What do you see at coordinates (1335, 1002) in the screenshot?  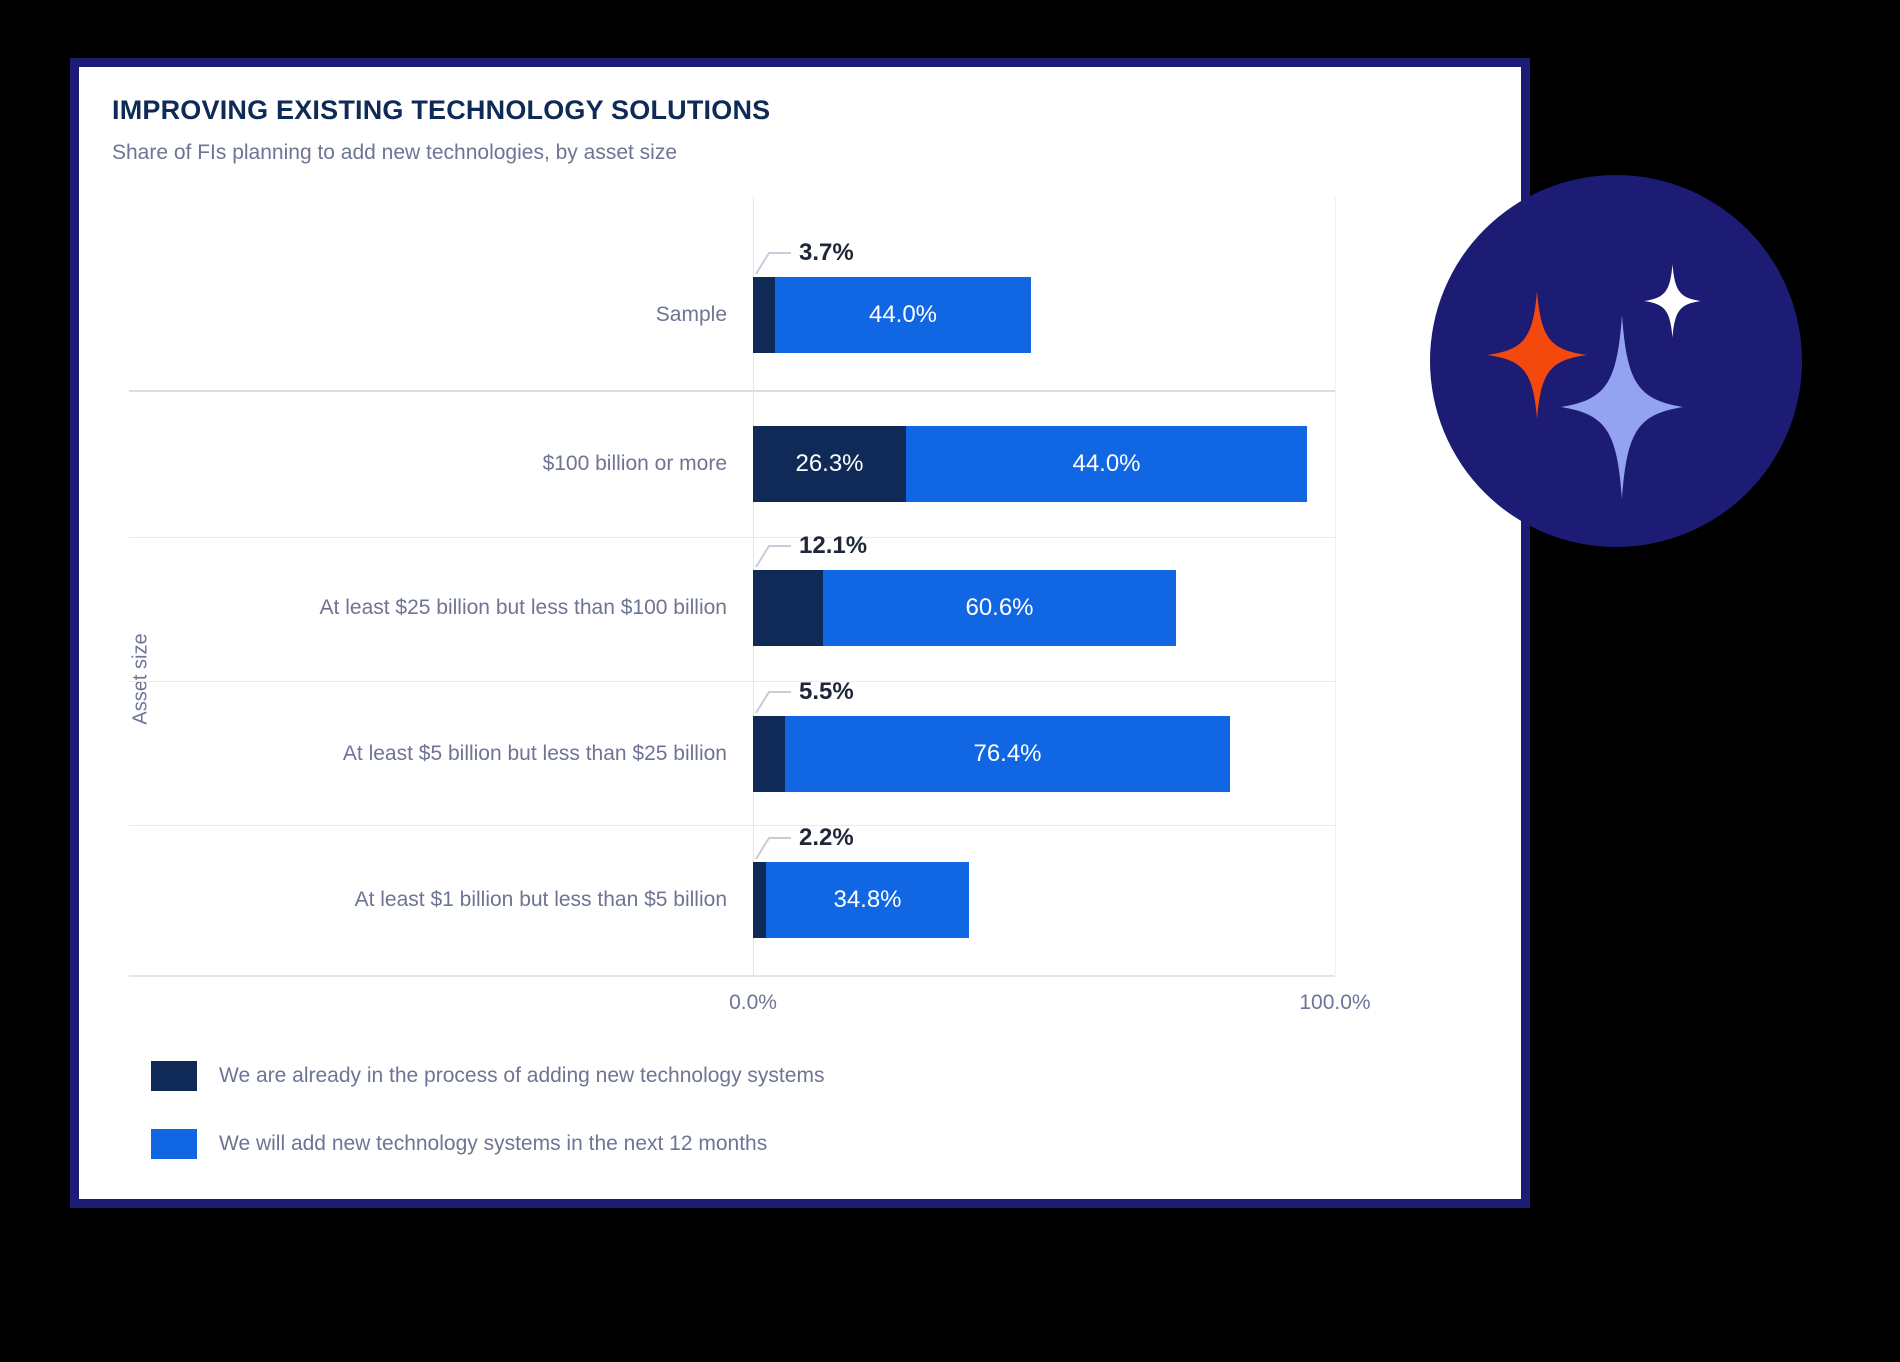 I see `x-tick-100: 100.0%` at bounding box center [1335, 1002].